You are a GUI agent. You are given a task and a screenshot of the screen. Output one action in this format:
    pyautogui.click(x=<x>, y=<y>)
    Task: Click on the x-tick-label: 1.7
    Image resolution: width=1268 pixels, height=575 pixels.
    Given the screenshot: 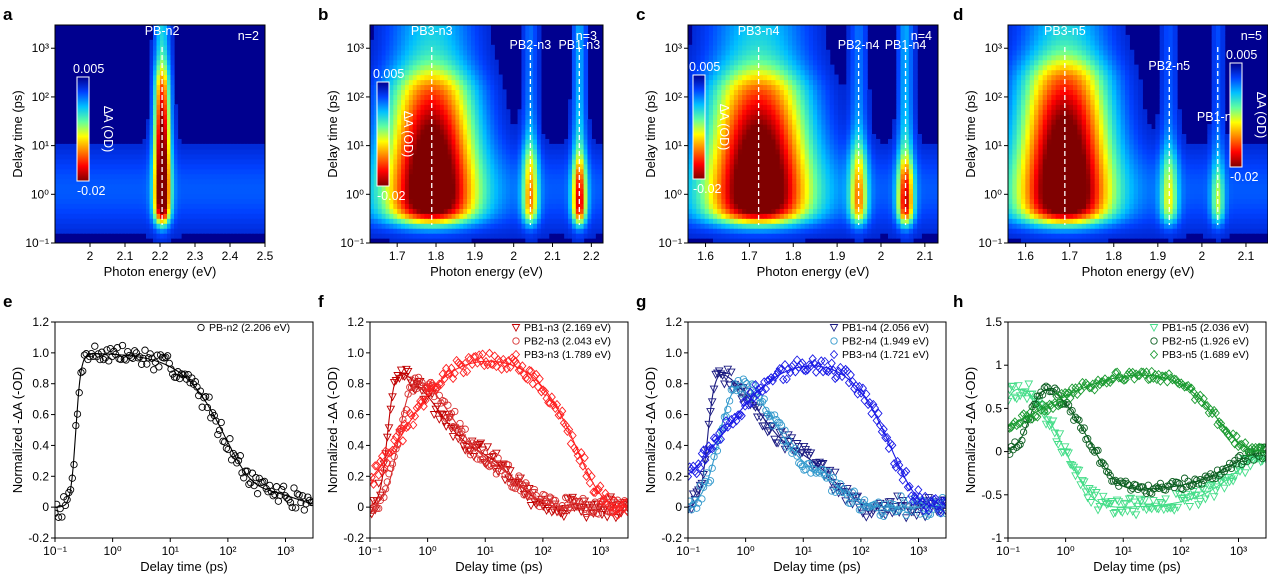 What is the action you would take?
    pyautogui.click(x=1069, y=256)
    